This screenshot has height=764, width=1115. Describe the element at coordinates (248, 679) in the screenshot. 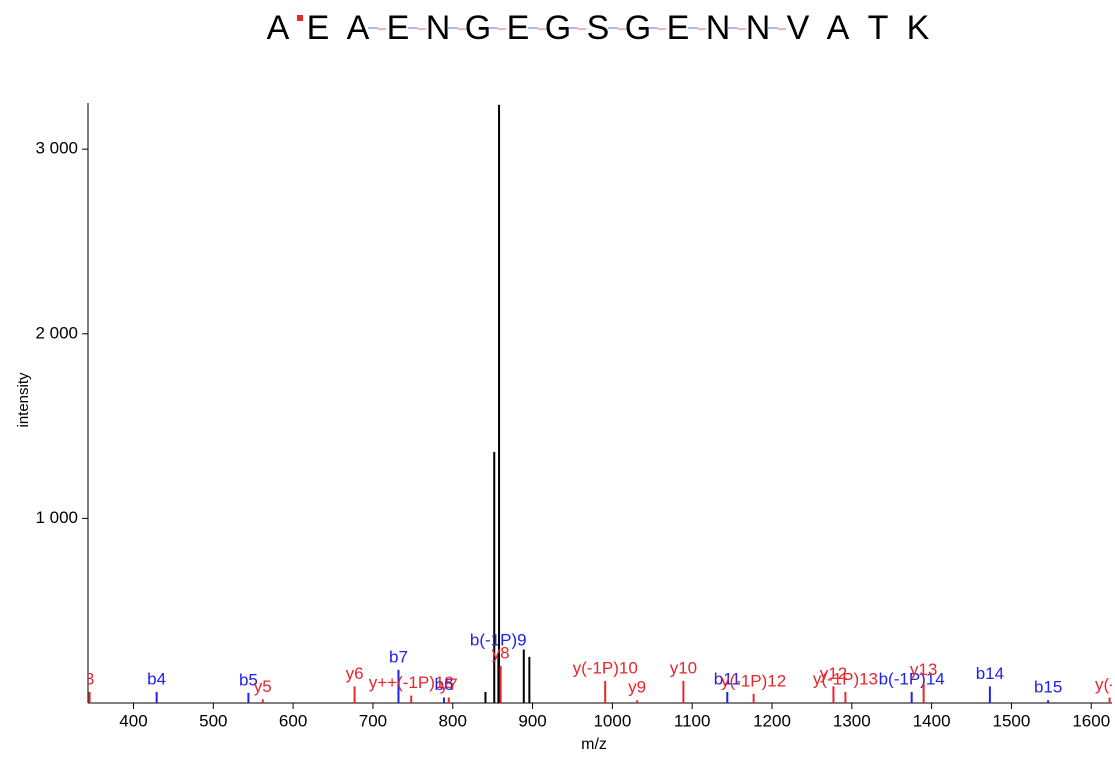

I see `peak-label: b5` at that location.